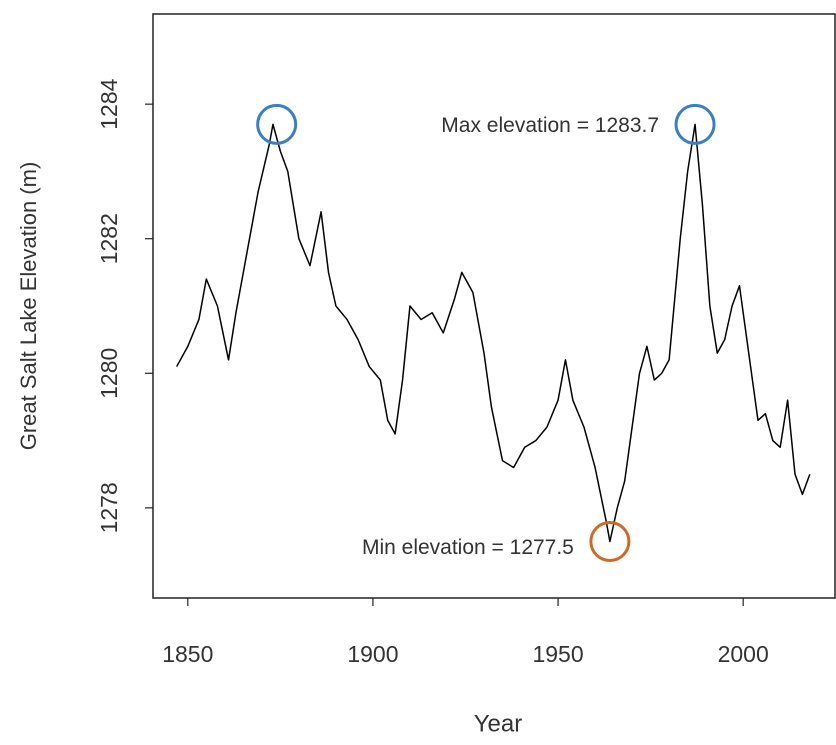 The image size is (836, 745). Describe the element at coordinates (743, 654) in the screenshot. I see `x-tick-label: 2000` at that location.